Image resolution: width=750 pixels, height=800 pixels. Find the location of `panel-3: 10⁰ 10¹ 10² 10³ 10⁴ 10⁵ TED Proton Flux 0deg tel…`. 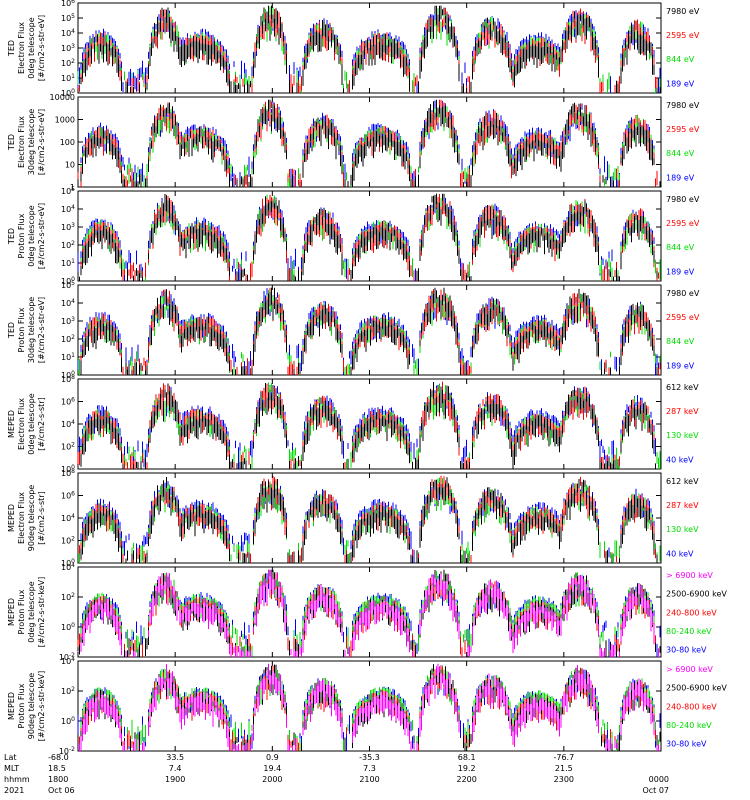

panel-3: 10⁰ 10¹ 10² 10³ 10⁴ 10⁵ TED Proton Flux 0deg tel… is located at coordinates (353, 236).